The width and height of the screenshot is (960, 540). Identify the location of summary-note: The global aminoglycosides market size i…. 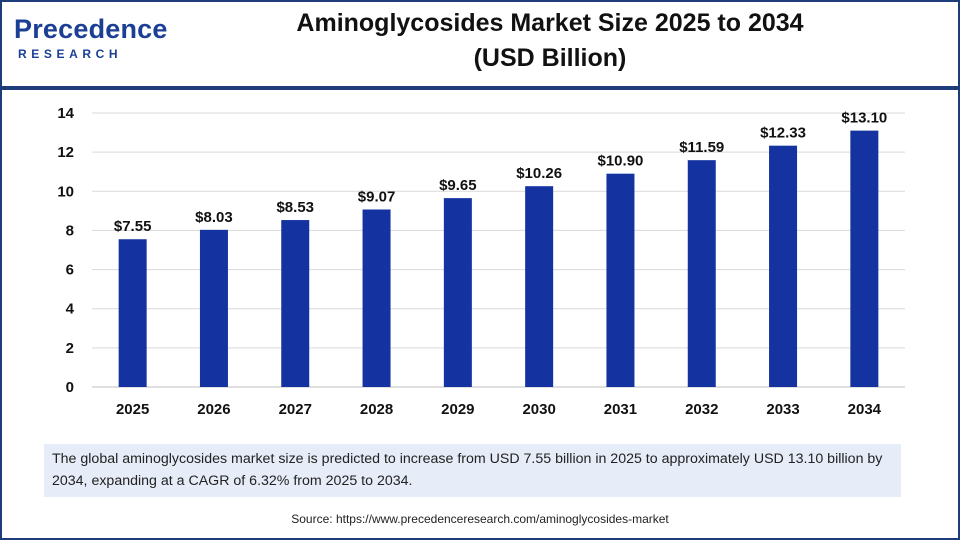
(472, 470).